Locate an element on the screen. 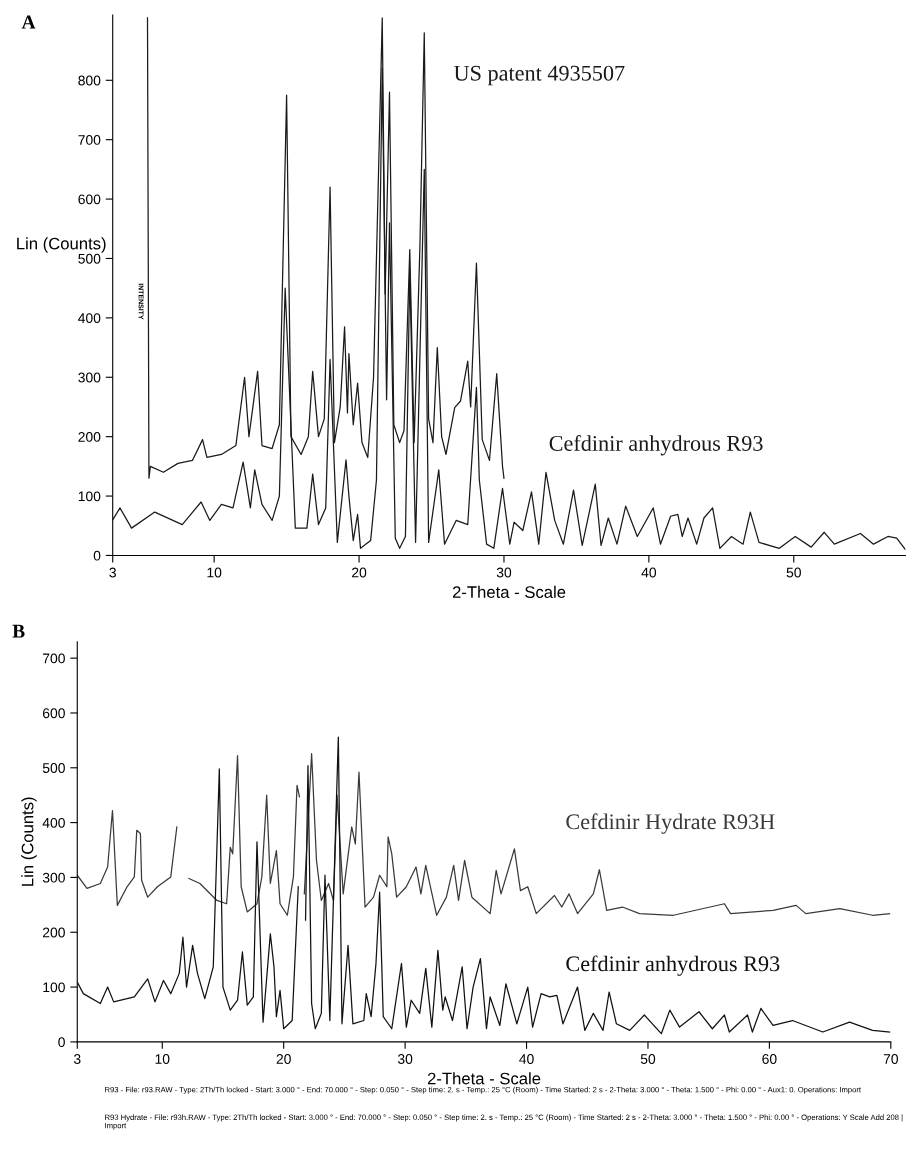 This screenshot has height=1150, width=909. text: B is located at coordinates (18, 631).